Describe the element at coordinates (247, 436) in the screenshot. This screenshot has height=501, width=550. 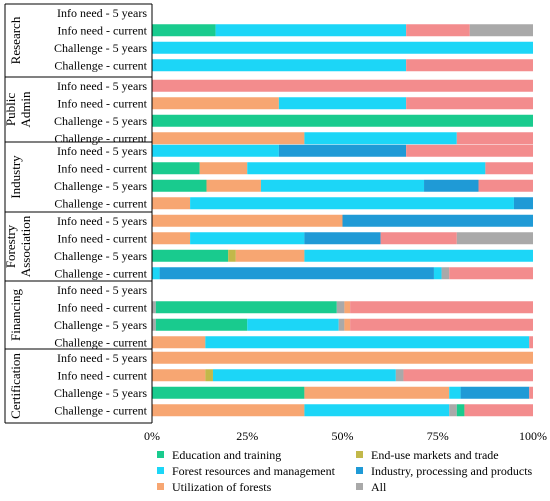
I see `x-tick-label: 25%` at that location.